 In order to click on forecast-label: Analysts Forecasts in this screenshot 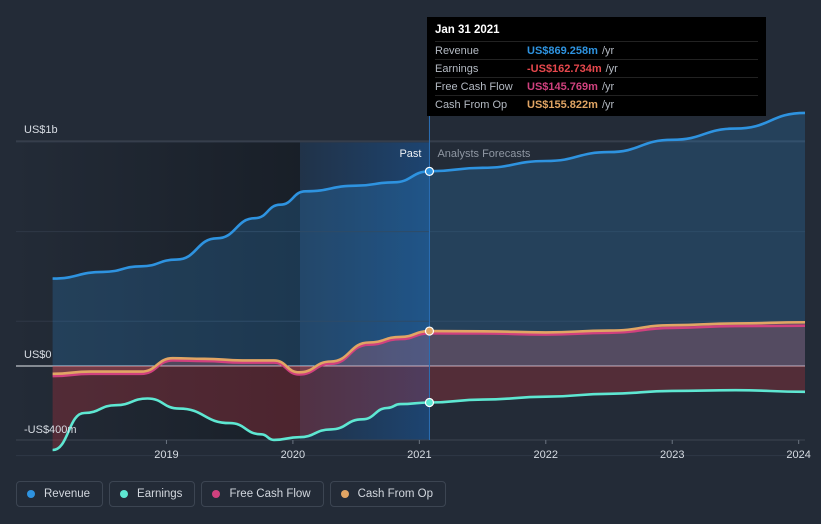, I will do `click(483, 154)`.